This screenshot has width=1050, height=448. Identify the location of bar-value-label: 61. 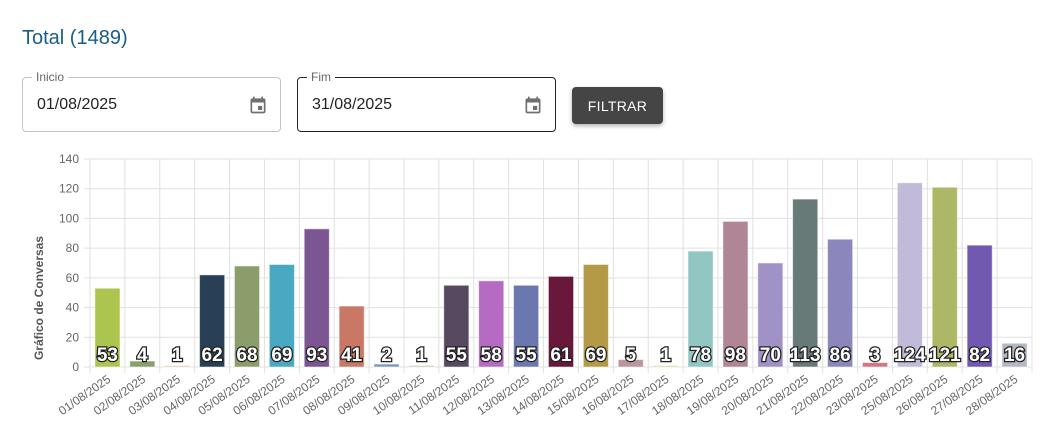
(561, 355).